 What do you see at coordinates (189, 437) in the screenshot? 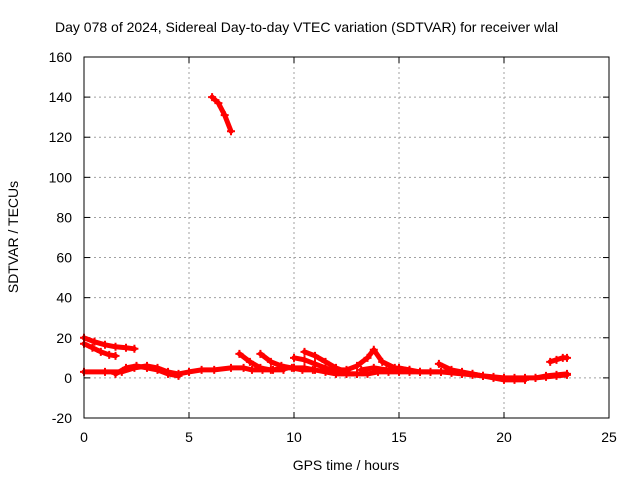
I see `x-tick-label: 5` at bounding box center [189, 437].